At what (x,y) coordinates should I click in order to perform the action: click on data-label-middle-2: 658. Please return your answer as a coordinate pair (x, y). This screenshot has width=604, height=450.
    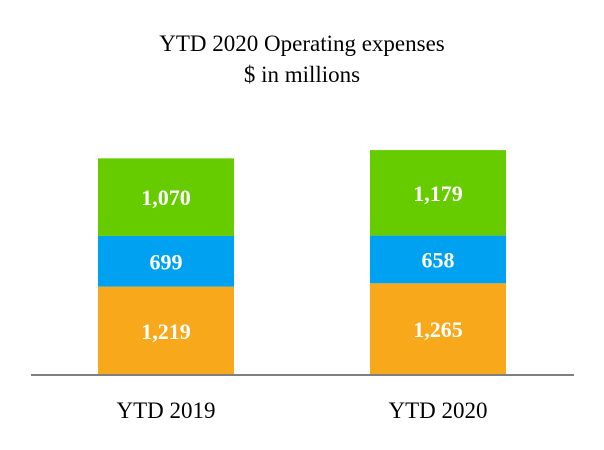
    Looking at the image, I should click on (438, 259).